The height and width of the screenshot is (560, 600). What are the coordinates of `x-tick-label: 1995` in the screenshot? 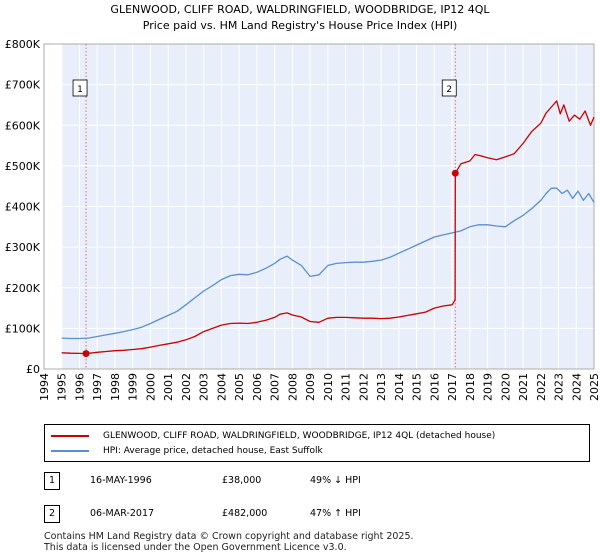 It's located at (62, 387).